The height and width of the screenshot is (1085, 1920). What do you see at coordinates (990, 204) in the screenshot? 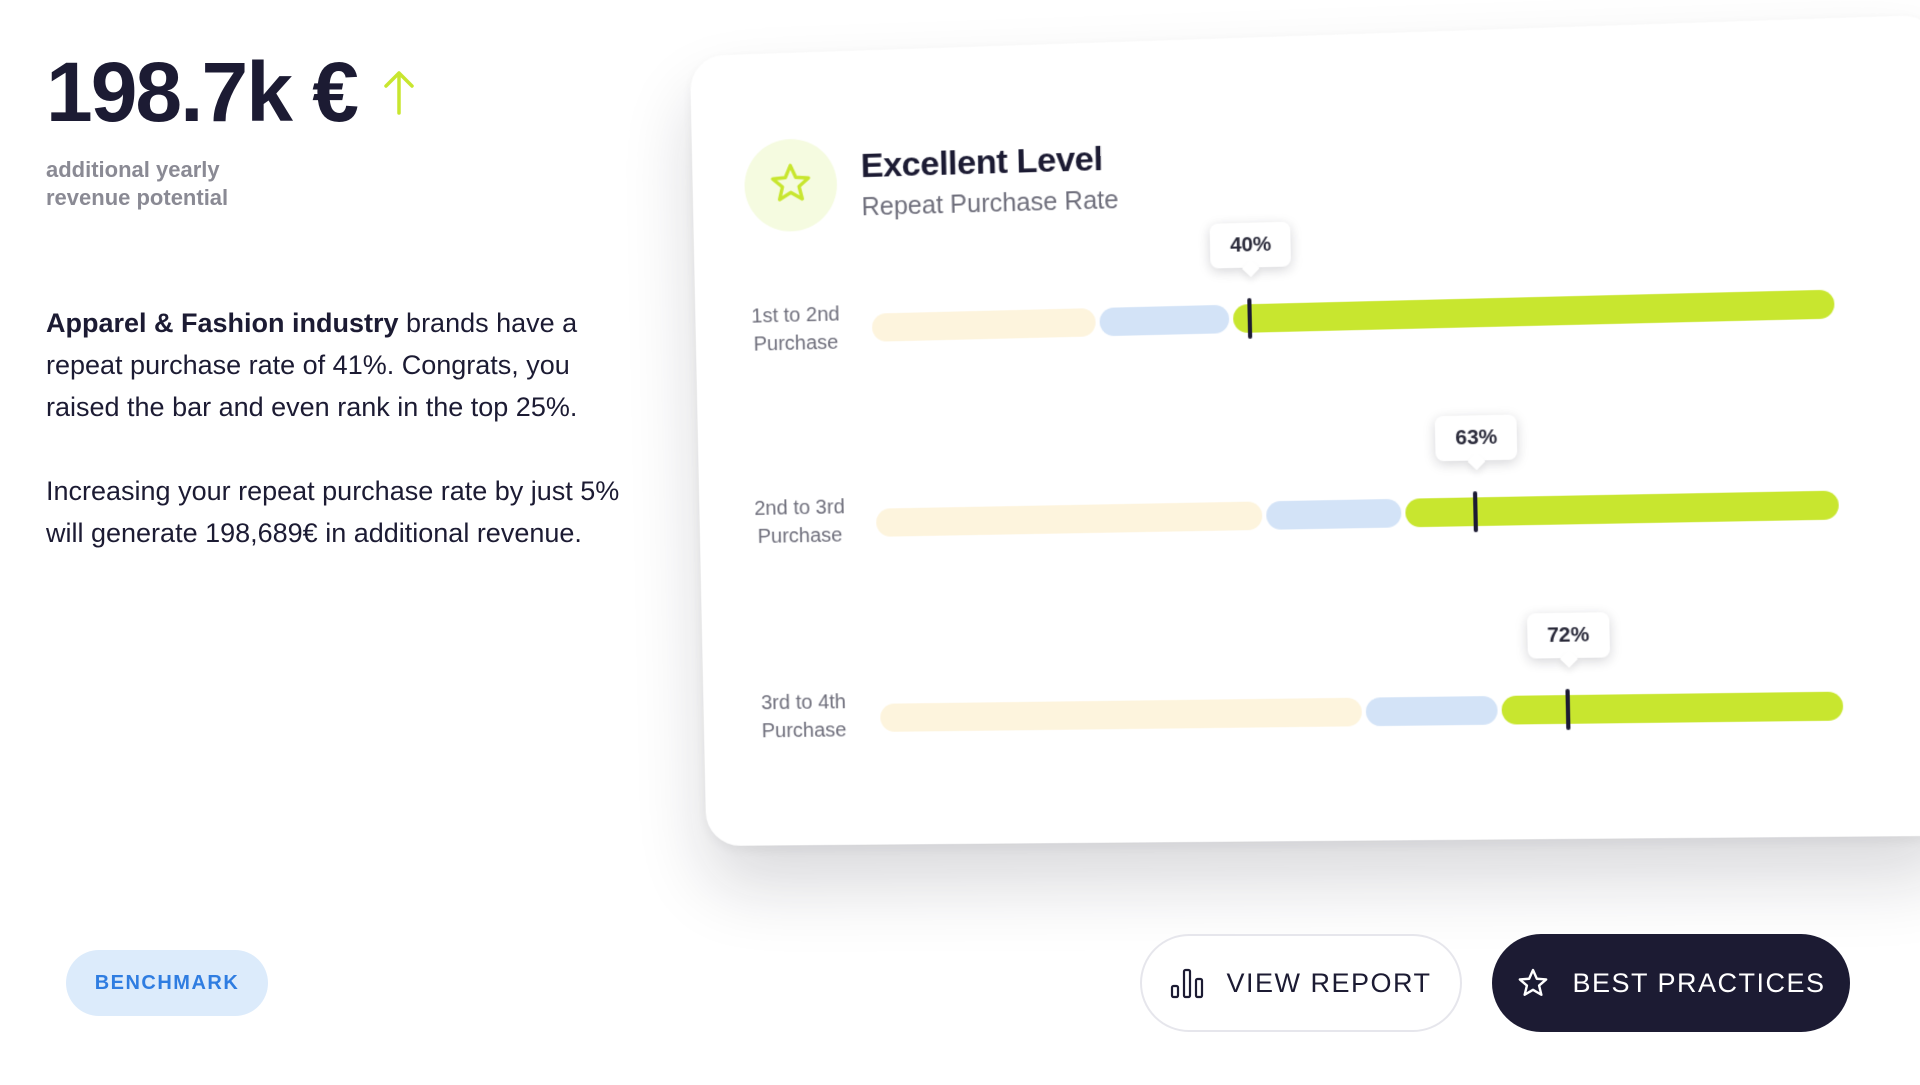
I see `level-subtitle: Repeat Purchase Rate` at bounding box center [990, 204].